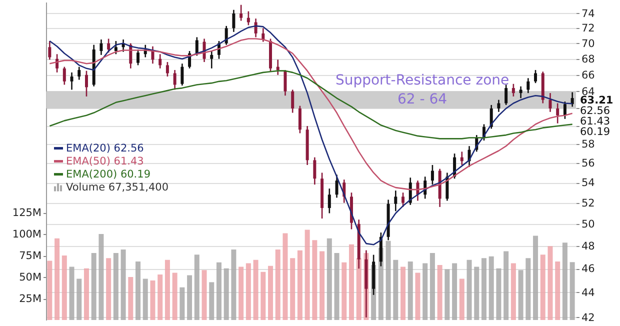 Image resolution: width=620 pixels, height=326 pixels. I want to click on y2-tick-label: 125M, so click(27, 213).